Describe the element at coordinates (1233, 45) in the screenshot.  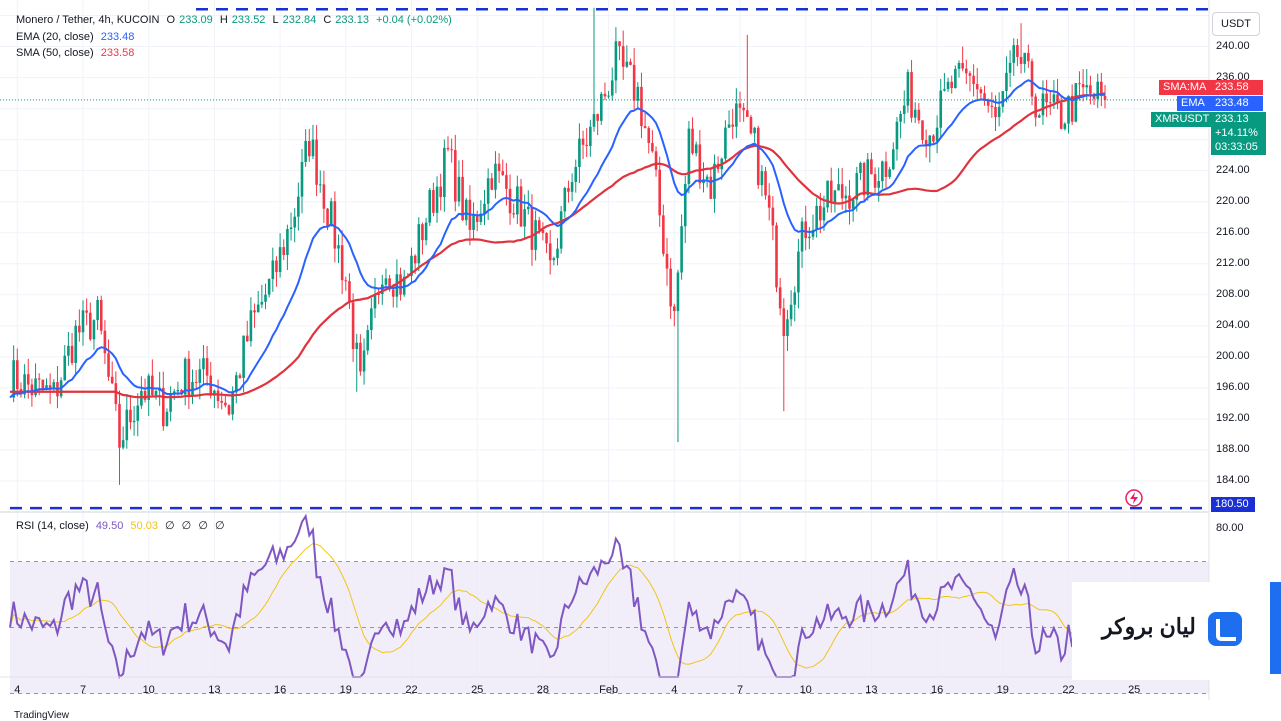
I see `price-tick-label: 240.00` at that location.